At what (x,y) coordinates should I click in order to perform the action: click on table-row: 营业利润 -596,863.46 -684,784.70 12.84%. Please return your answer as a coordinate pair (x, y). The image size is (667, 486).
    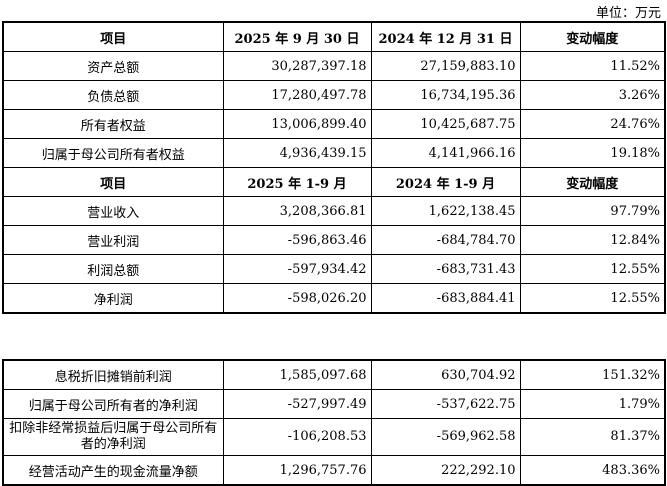
    Looking at the image, I should click on (334, 240).